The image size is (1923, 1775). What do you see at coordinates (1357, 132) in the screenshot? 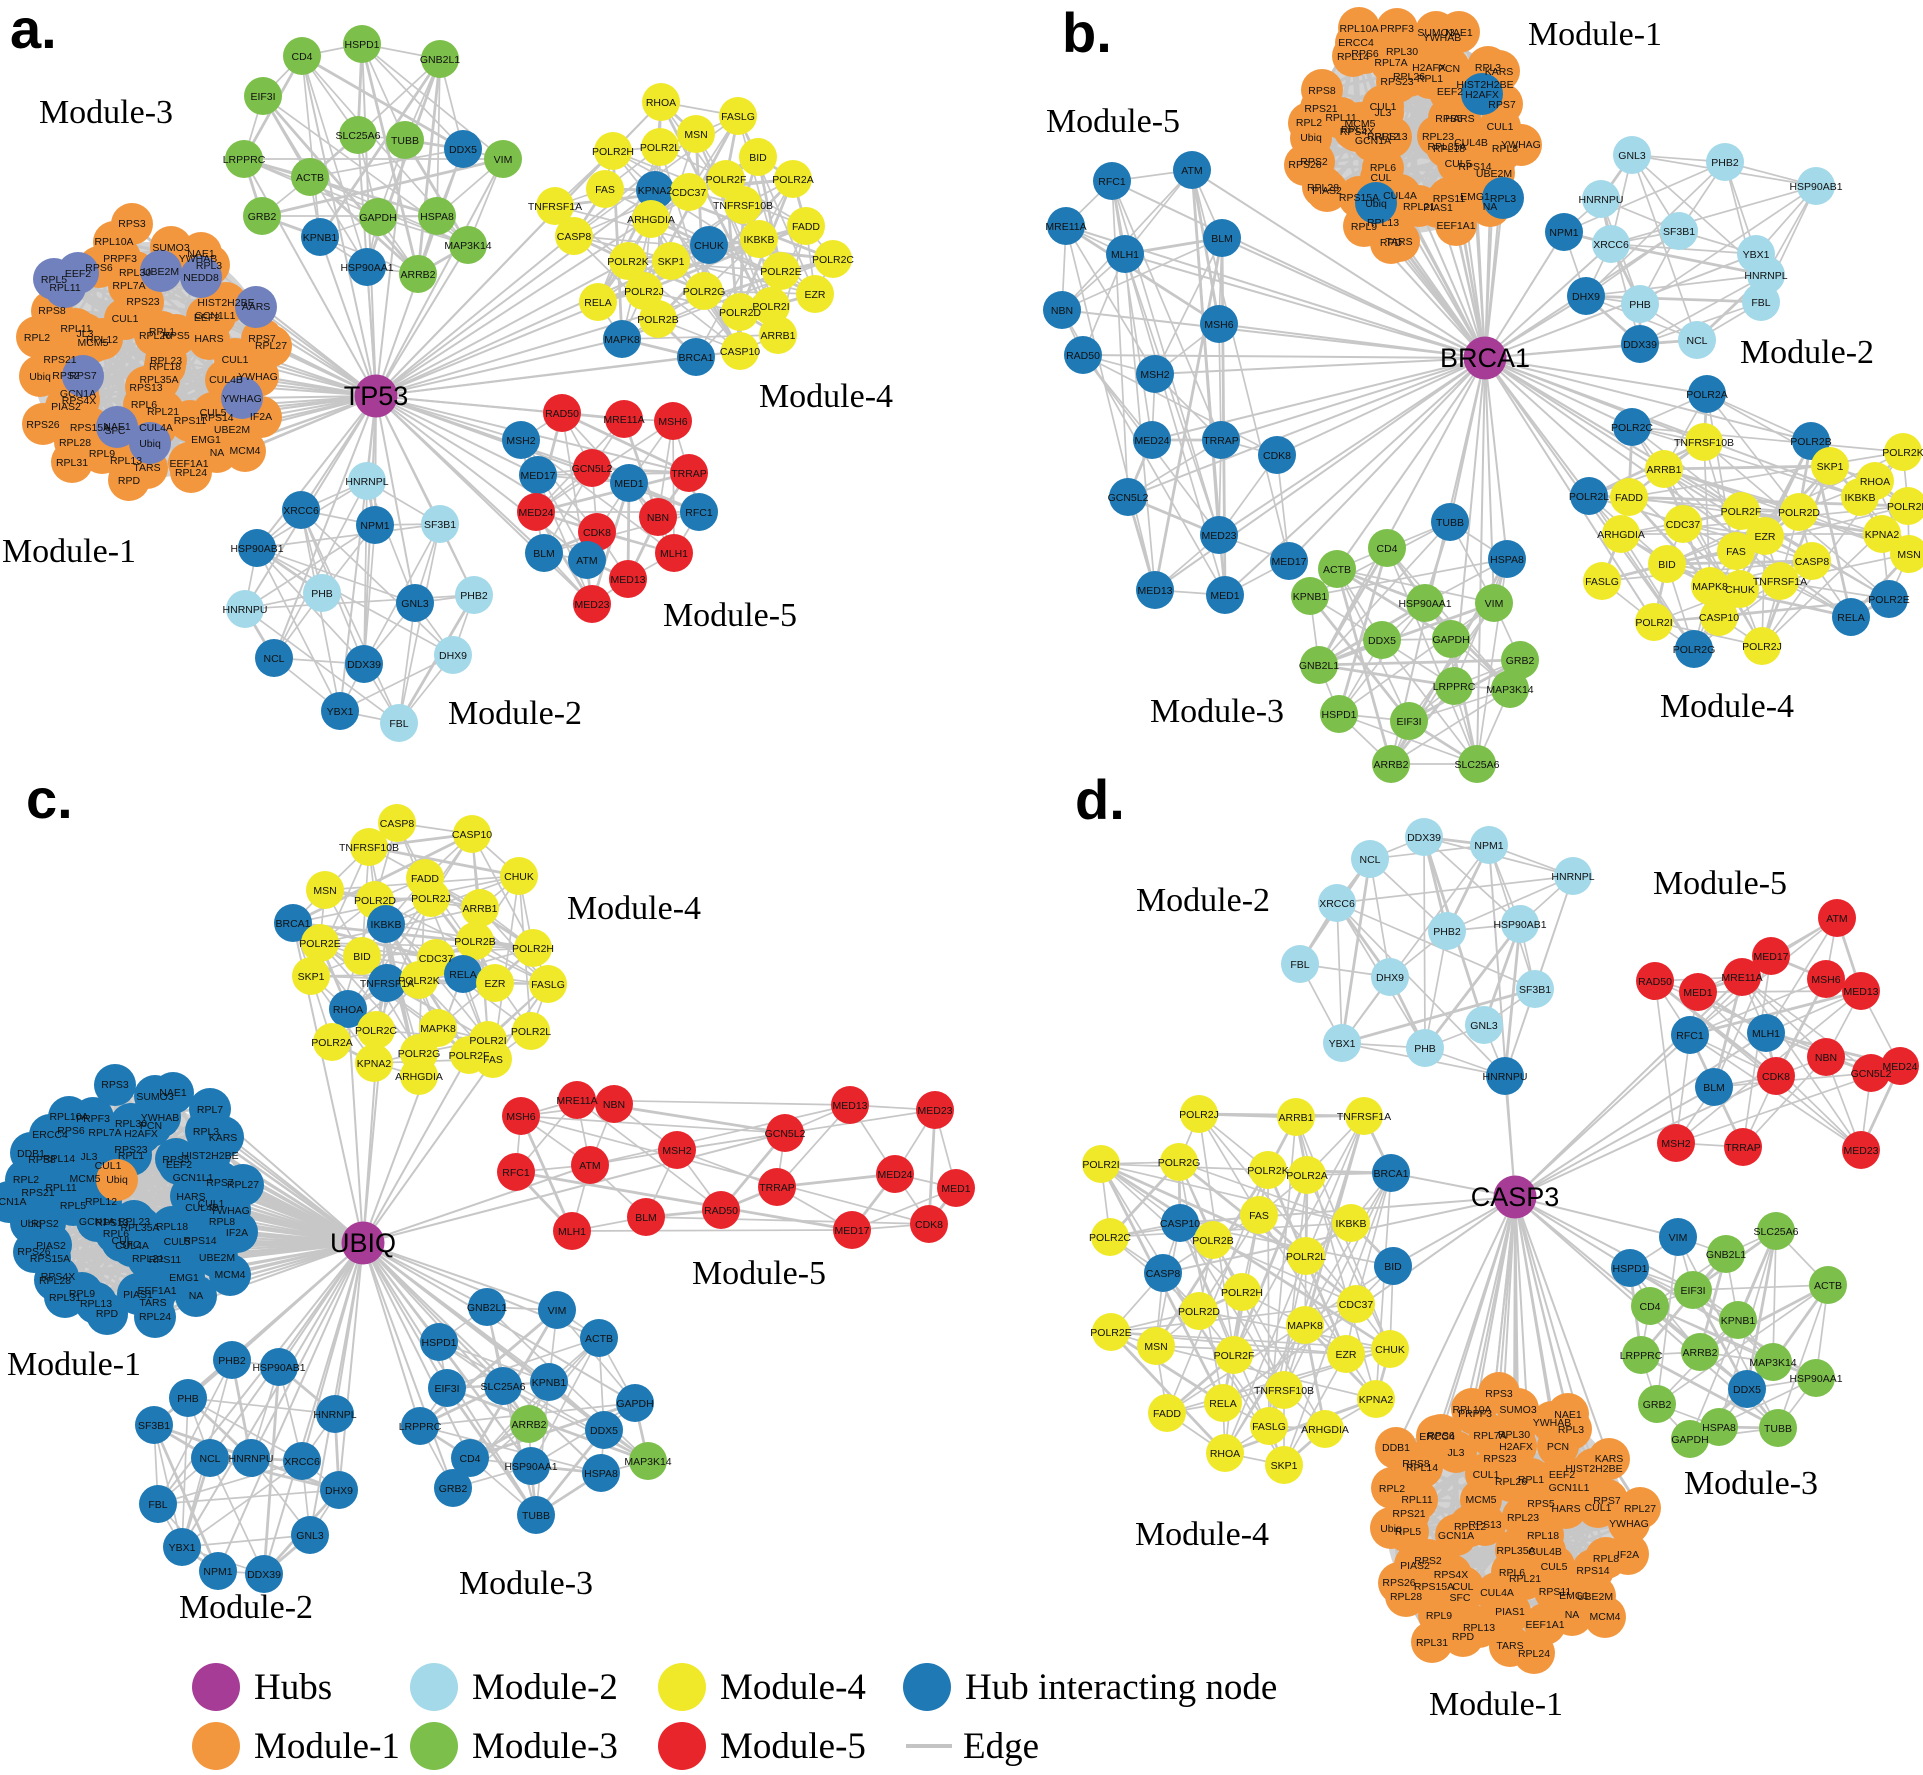
I see `svg-text: RPS4X` at bounding box center [1357, 132].